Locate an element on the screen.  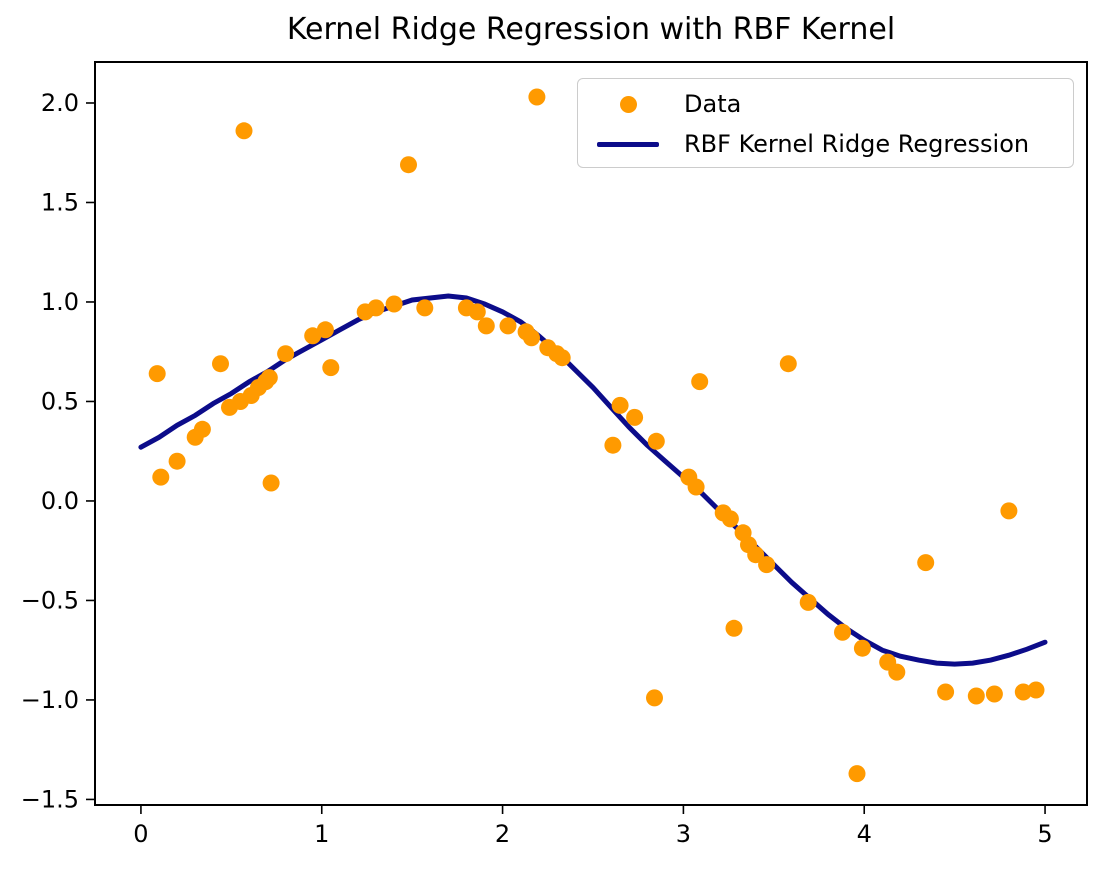
x-axis-tick-label: 5 is located at coordinates (1044, 834).